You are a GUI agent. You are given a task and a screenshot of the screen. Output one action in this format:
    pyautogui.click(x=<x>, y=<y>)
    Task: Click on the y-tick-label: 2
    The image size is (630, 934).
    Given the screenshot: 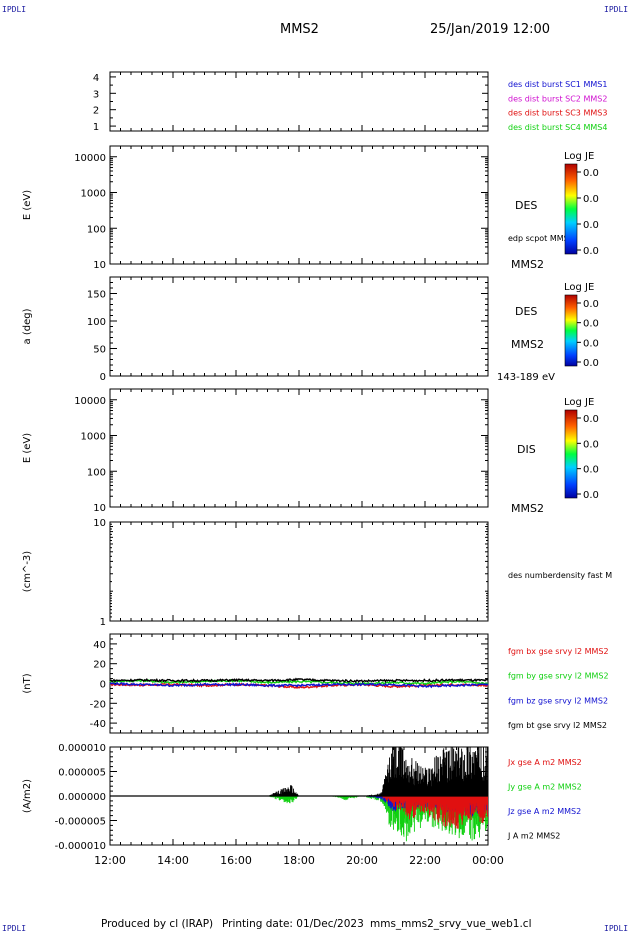 What is the action you would take?
    pyautogui.click(x=96, y=111)
    